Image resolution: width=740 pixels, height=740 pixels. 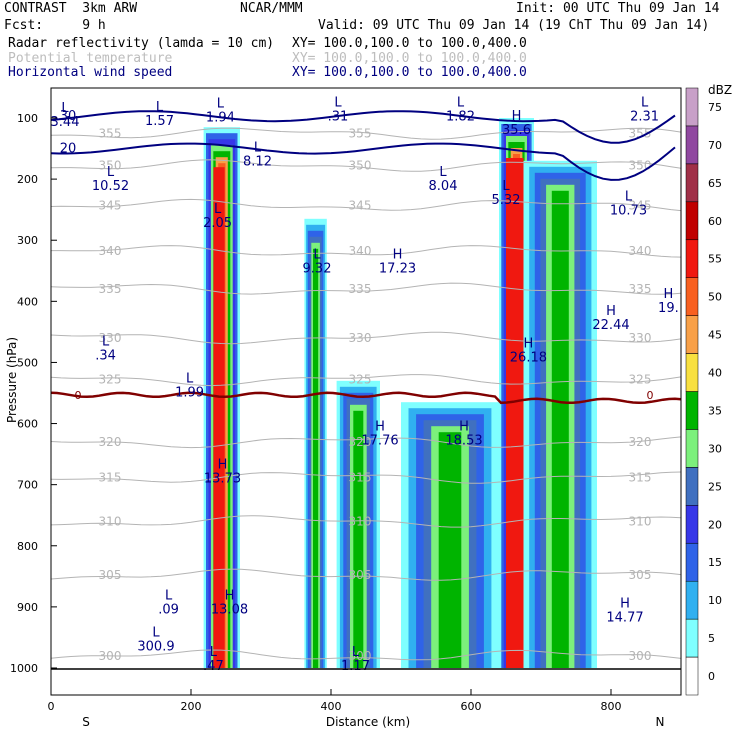 I want to click on colorbar: 0 5 10 15 20 25 30 35 40 45 50 55 60 65 70 75, so click(x=703, y=391).